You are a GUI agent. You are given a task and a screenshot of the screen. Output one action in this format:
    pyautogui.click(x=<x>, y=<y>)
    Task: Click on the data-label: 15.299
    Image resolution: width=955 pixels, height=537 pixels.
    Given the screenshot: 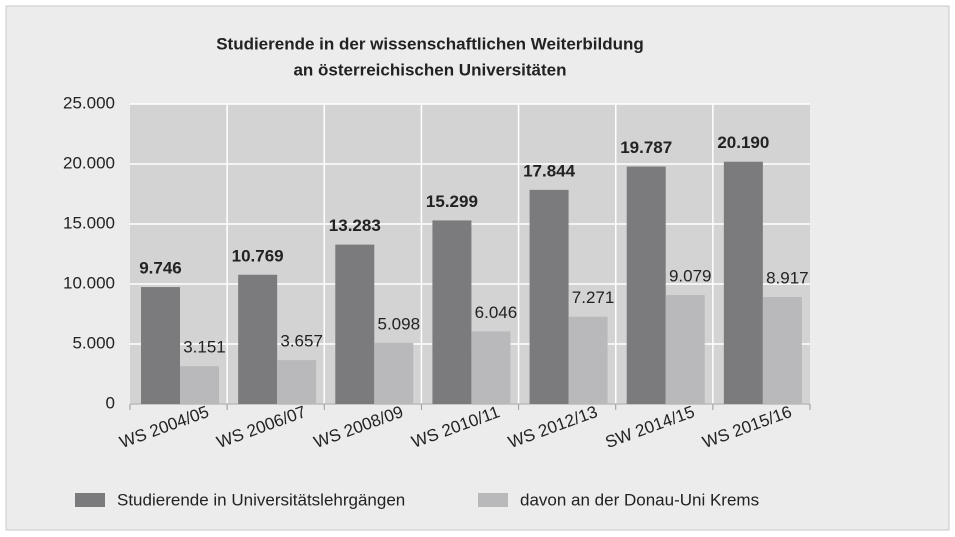 What is the action you would take?
    pyautogui.click(x=452, y=201)
    